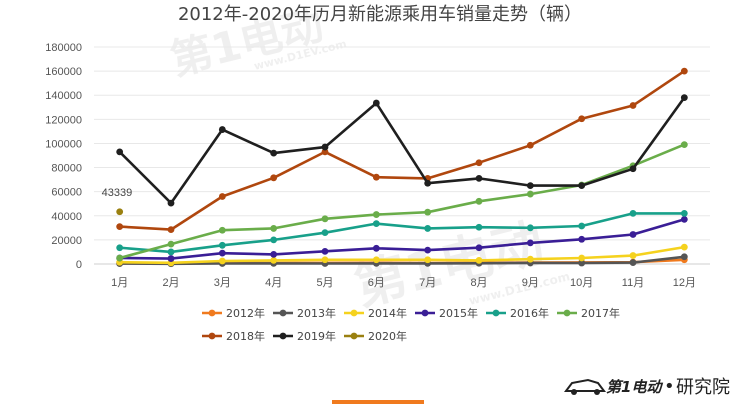 The image size is (756, 404). What do you see at coordinates (427, 283) in the screenshot?
I see `x-tick-label: 7月` at bounding box center [427, 283].